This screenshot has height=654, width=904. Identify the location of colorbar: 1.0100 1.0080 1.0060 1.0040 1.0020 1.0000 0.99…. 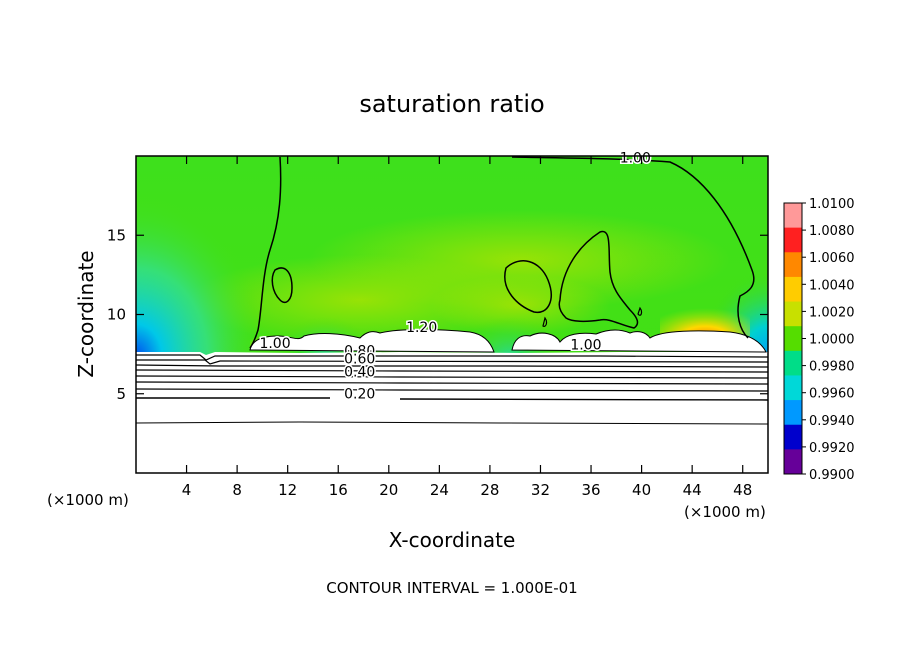
(819, 340).